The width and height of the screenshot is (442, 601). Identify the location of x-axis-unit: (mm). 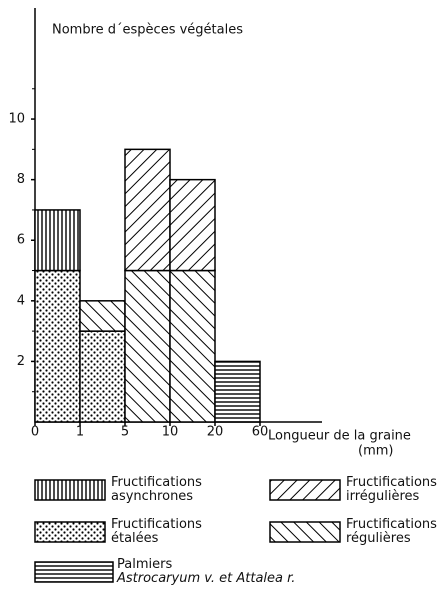
(375, 451).